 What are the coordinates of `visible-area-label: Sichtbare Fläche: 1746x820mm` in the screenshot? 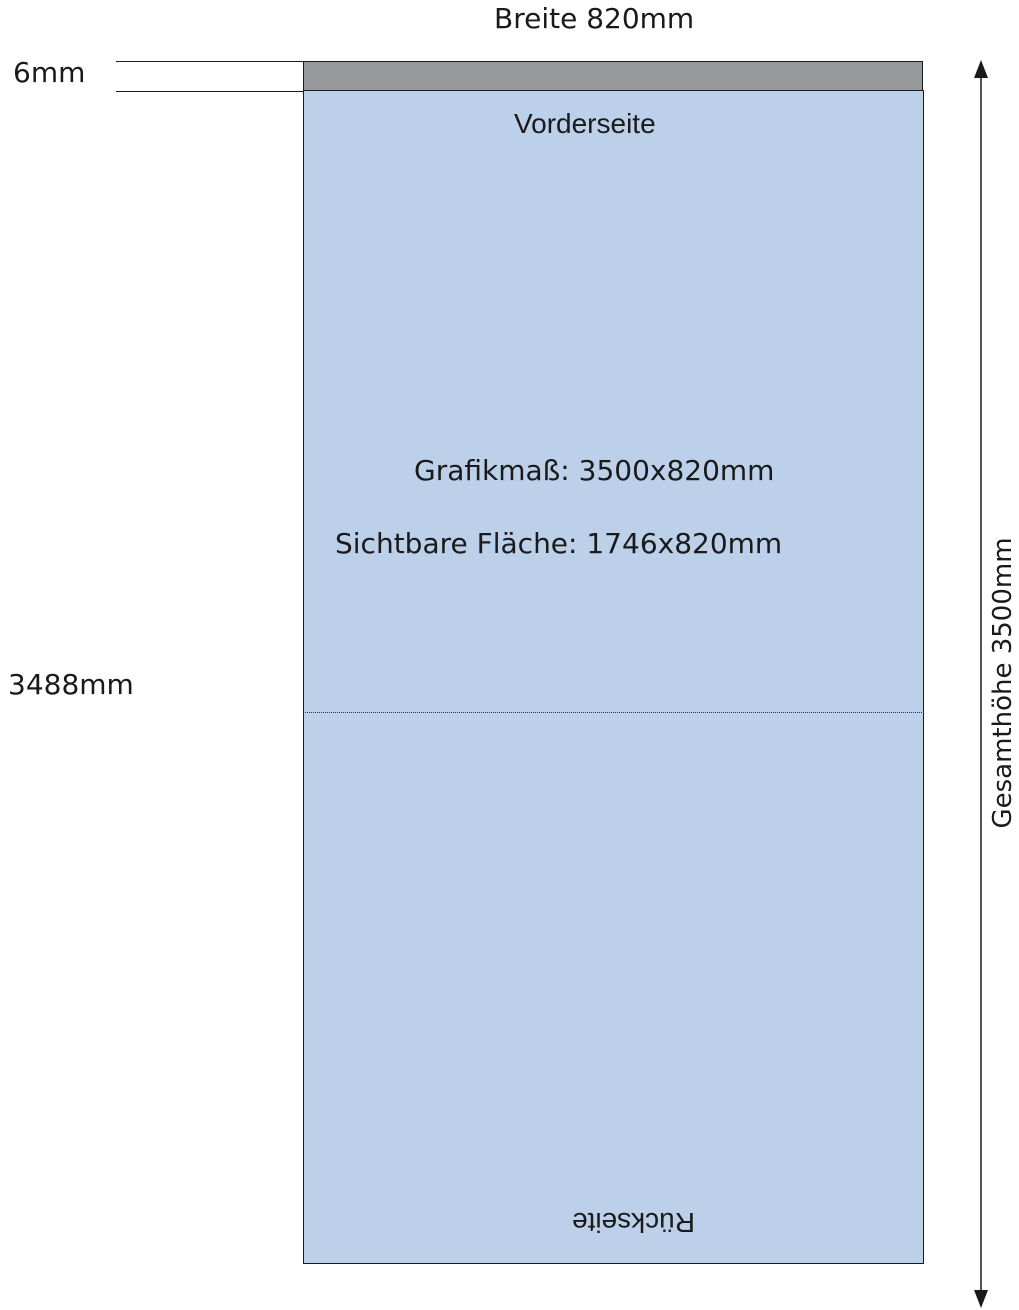 It's located at (559, 543).